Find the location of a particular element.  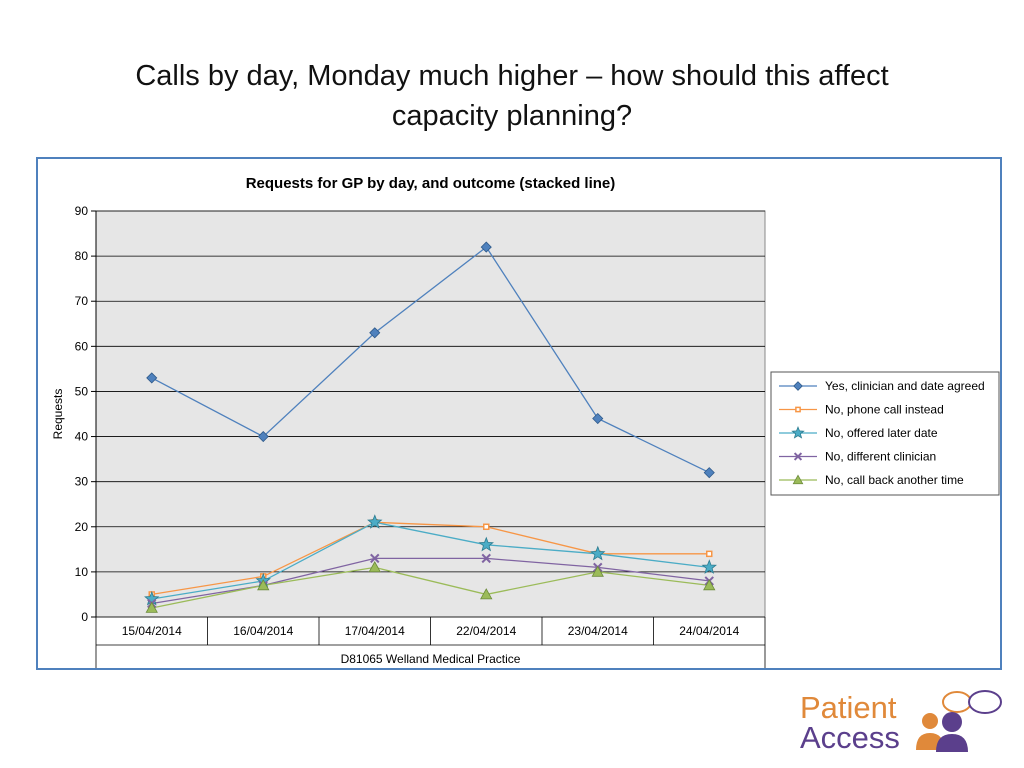

legend-label-5: No, call back another time is located at coordinates (894, 480).